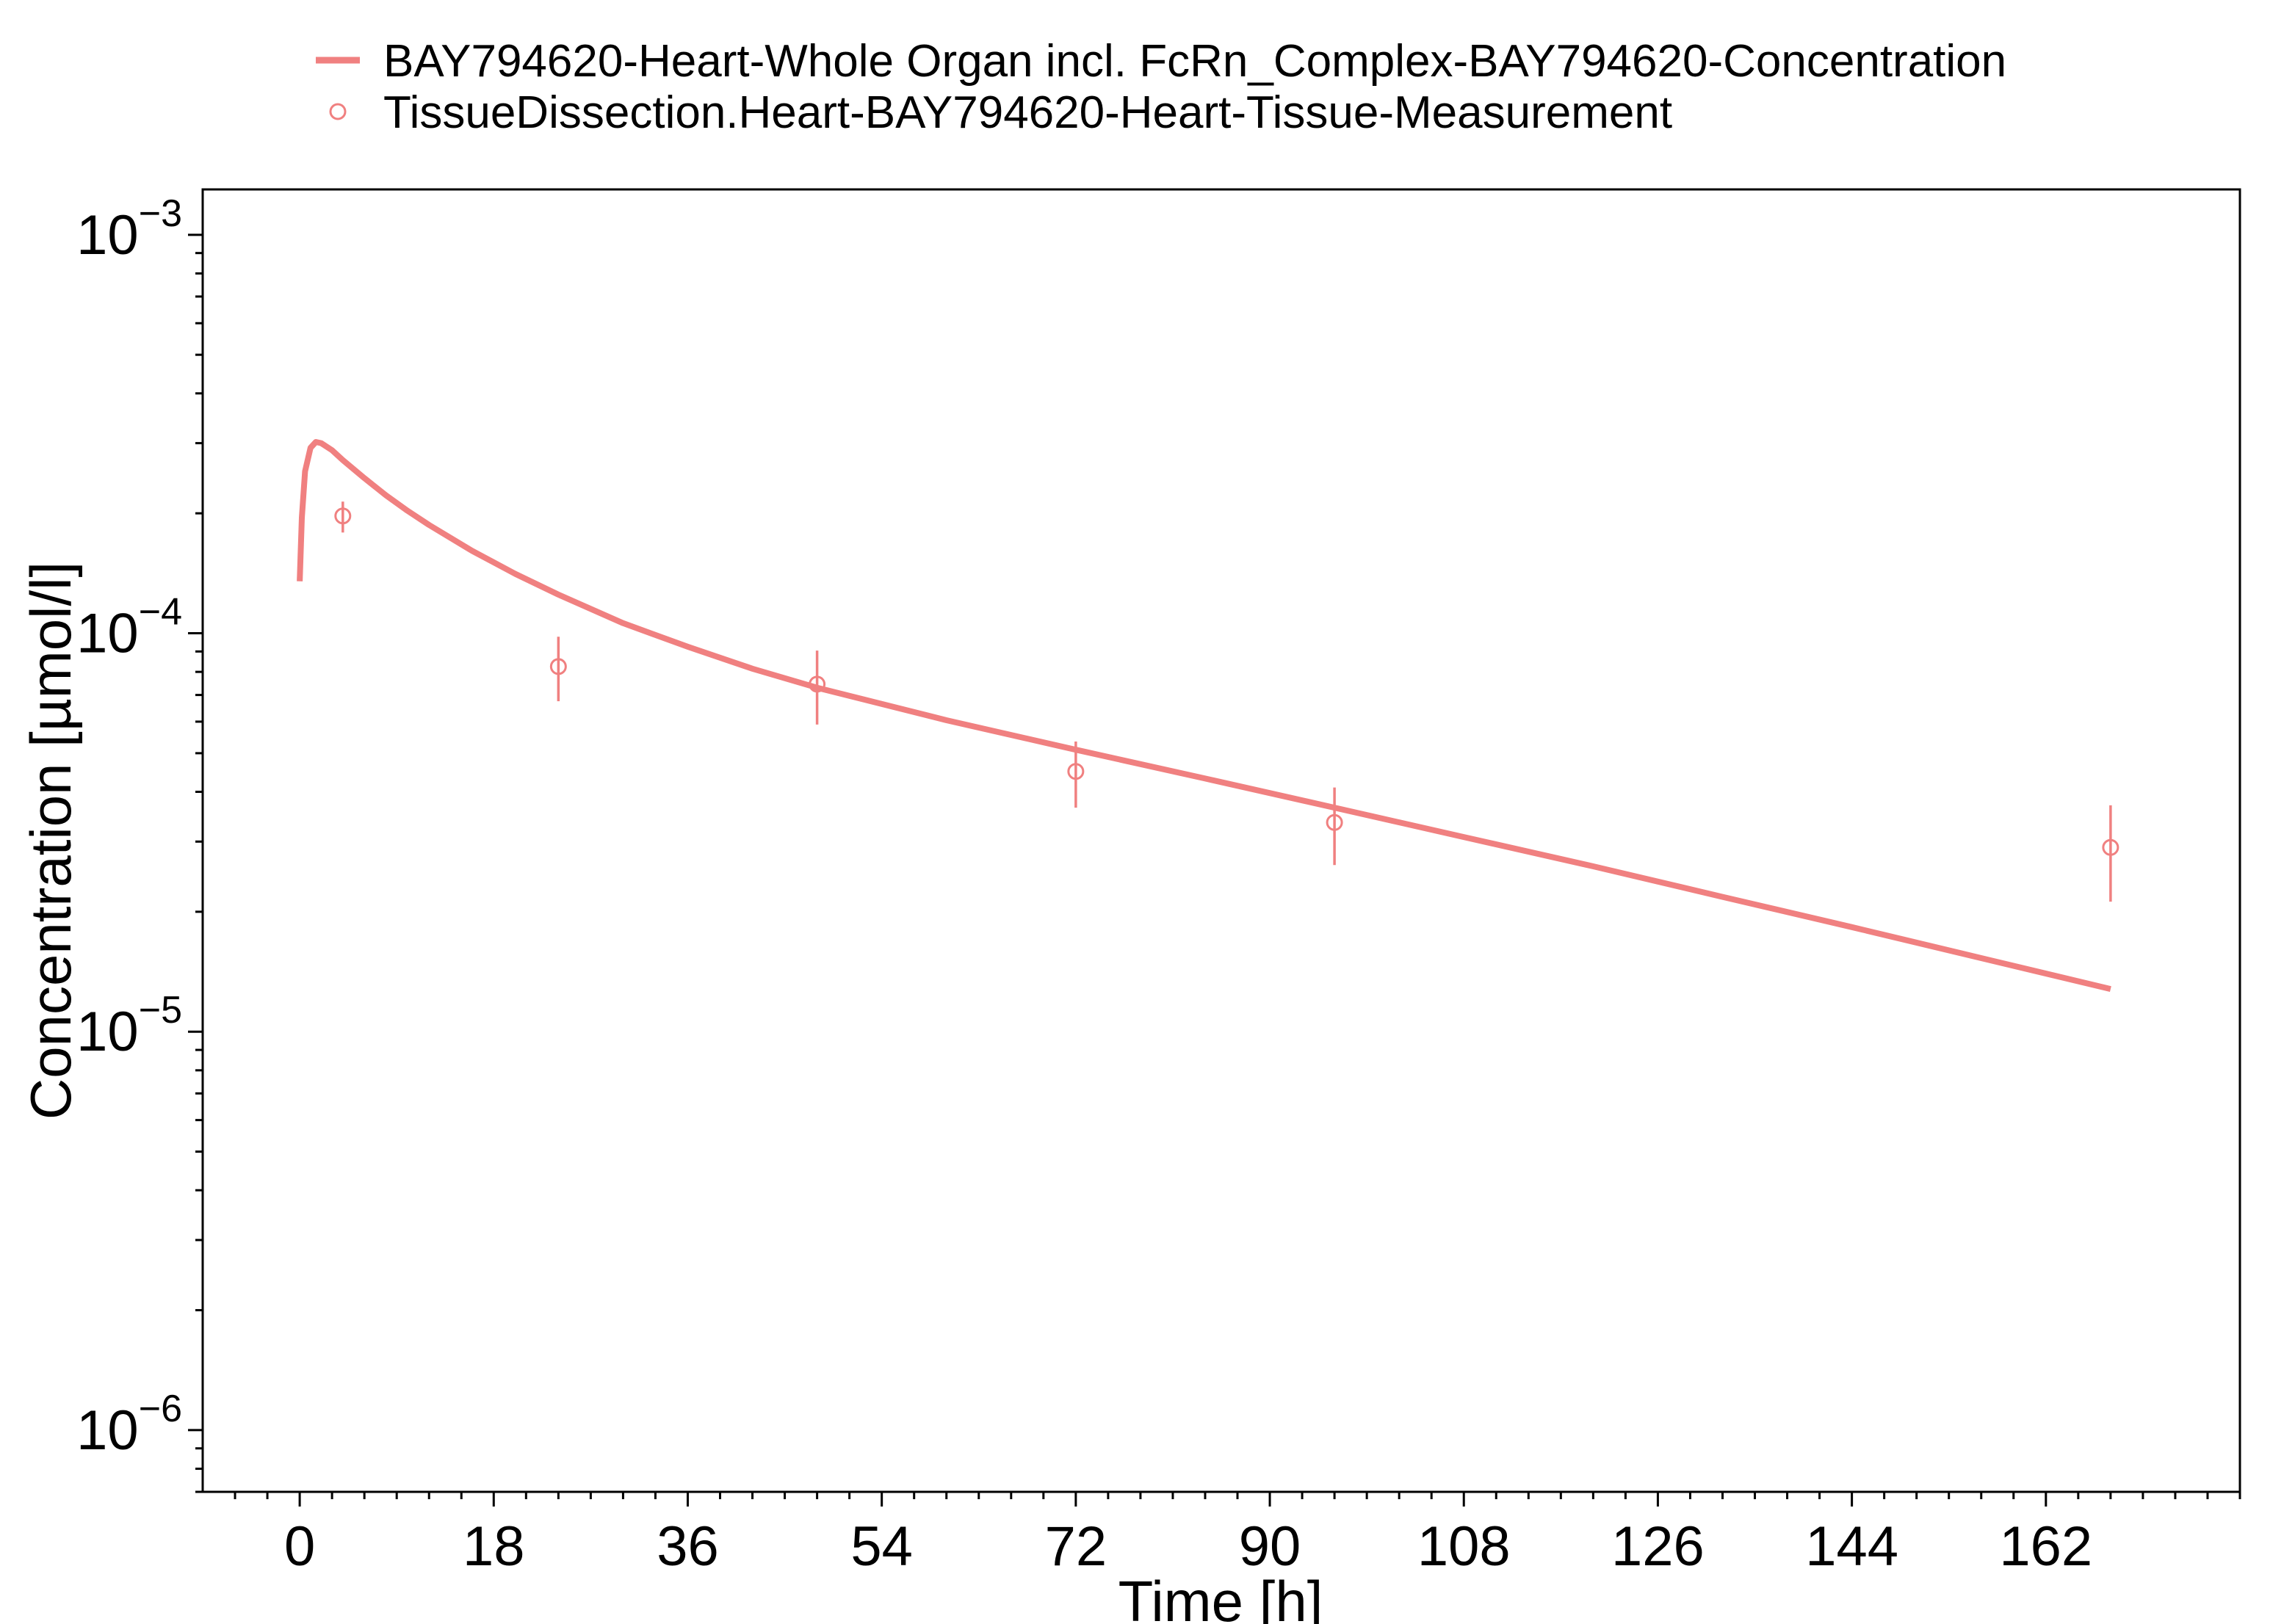 The height and width of the screenshot is (1624, 2295). I want to click on y-tick-label: 10⁻⁴, so click(129, 628).